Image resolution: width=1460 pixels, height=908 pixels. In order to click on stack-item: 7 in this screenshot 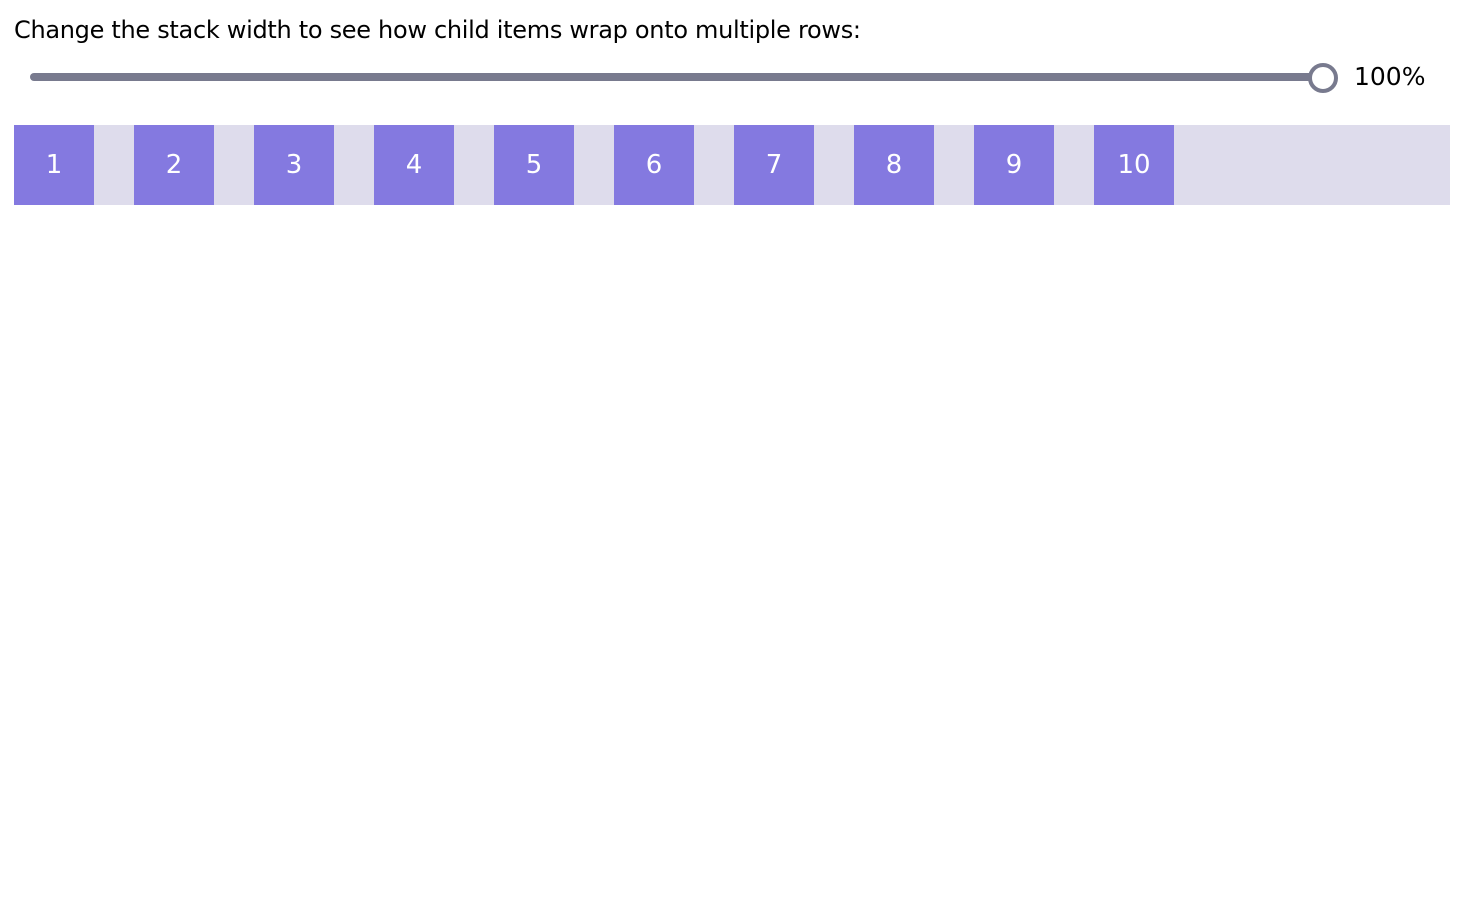, I will do `click(774, 165)`.